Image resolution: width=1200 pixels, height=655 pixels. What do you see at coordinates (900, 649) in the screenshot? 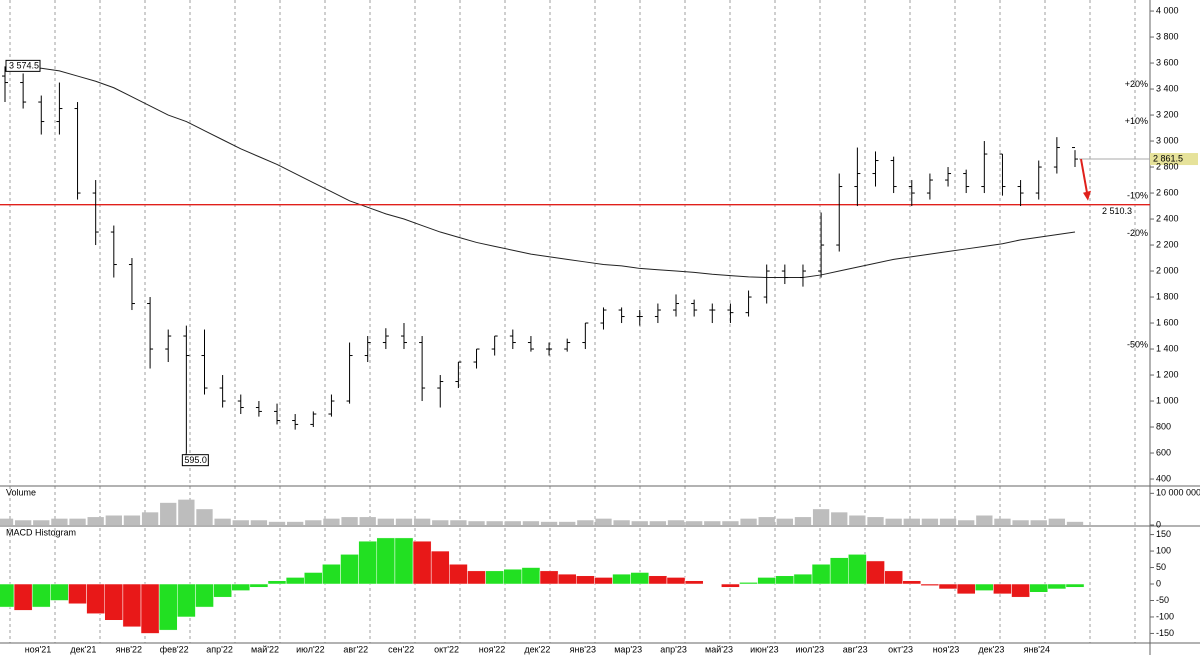
I see `x-tick-label: окт'23` at bounding box center [900, 649].